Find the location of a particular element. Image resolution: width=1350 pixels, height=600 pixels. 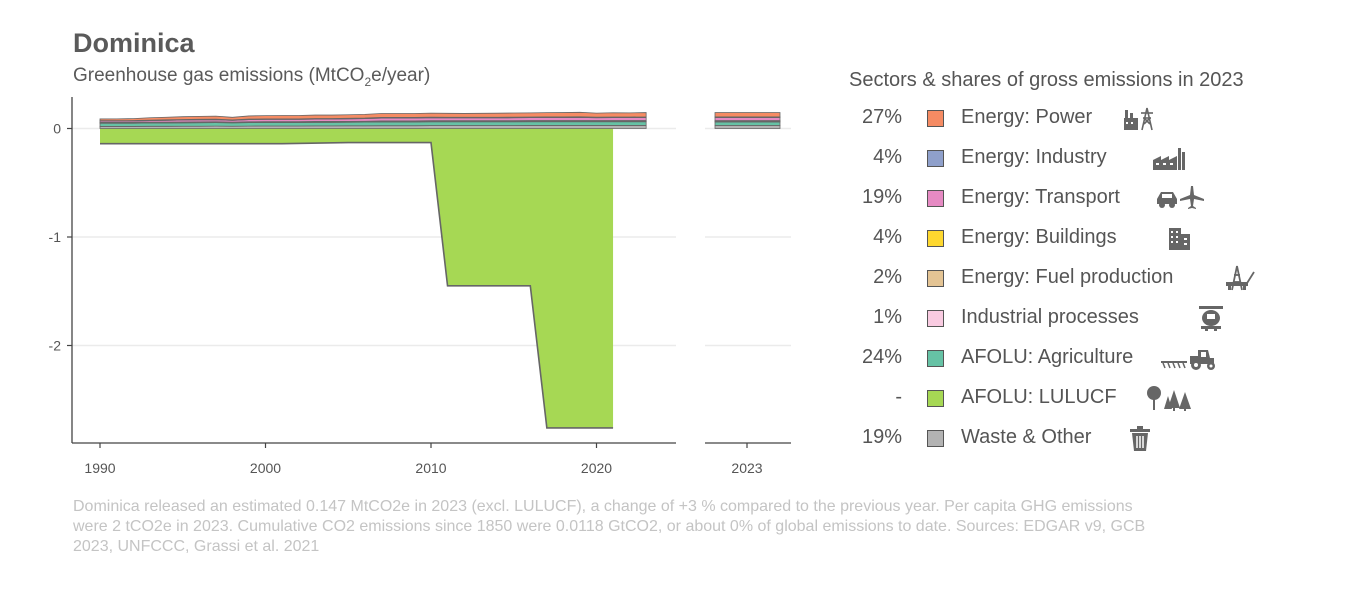

x-tick-label: 2020 is located at coordinates (596, 468).